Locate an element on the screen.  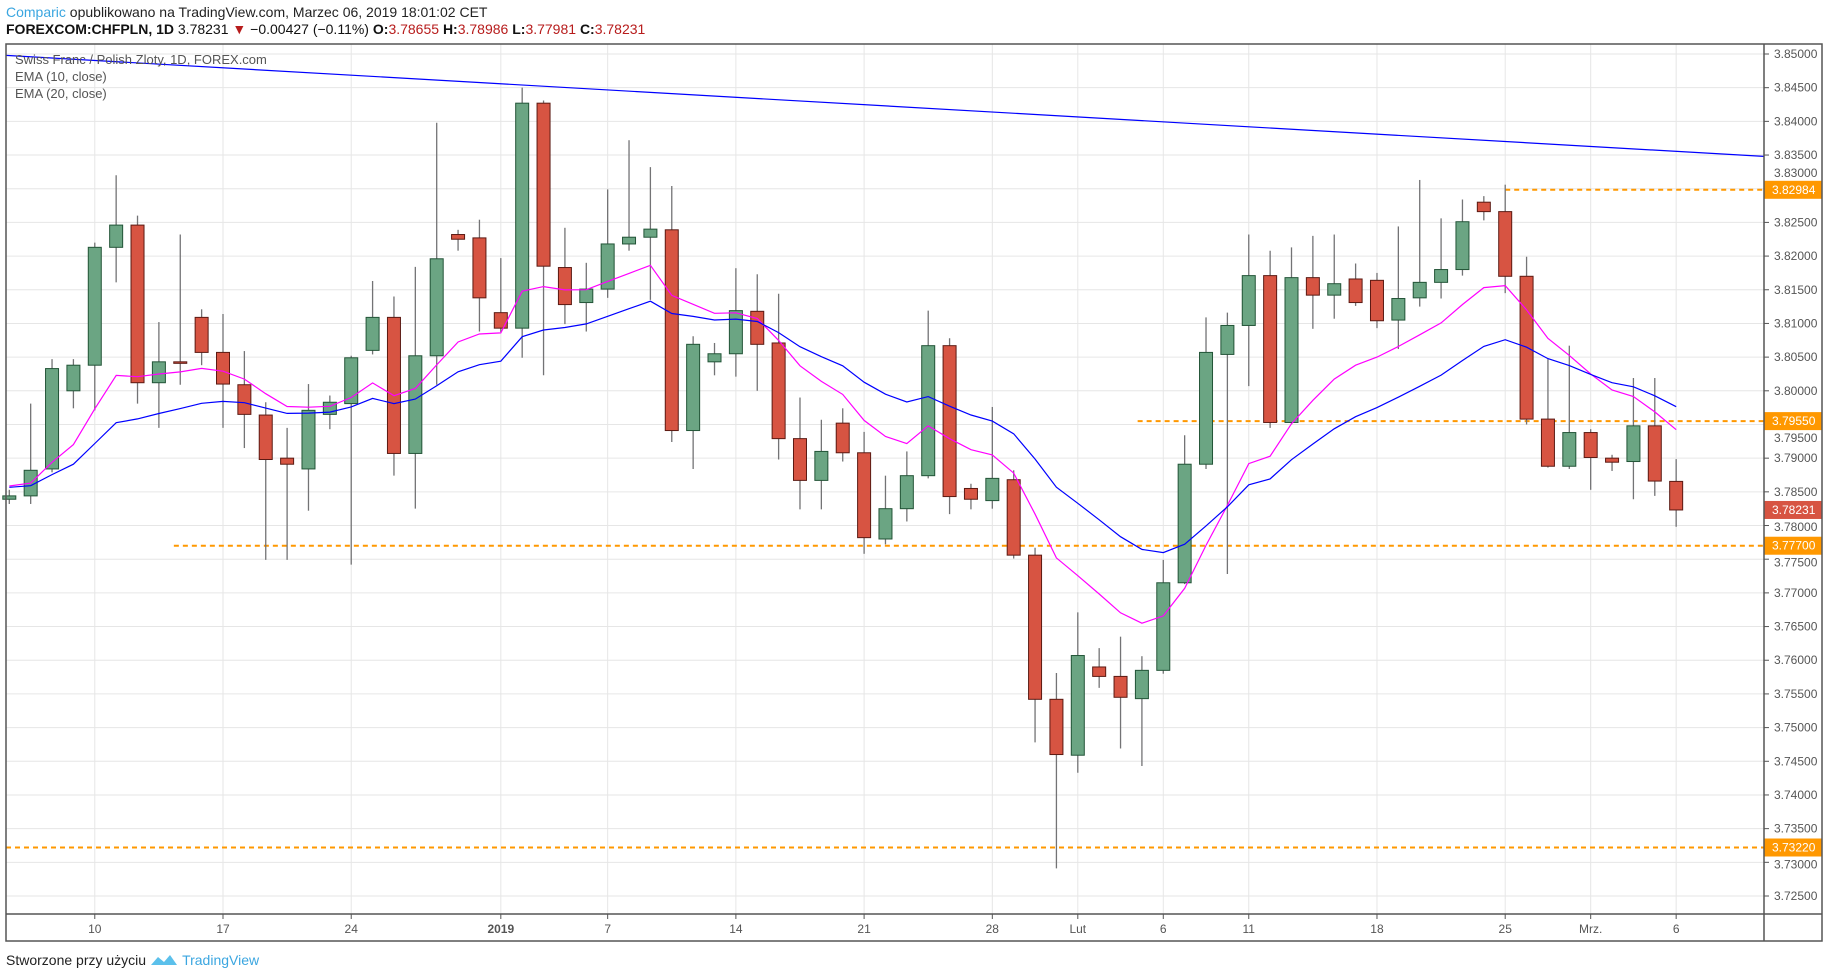
time-tick-label: 28 is located at coordinates (993, 929).